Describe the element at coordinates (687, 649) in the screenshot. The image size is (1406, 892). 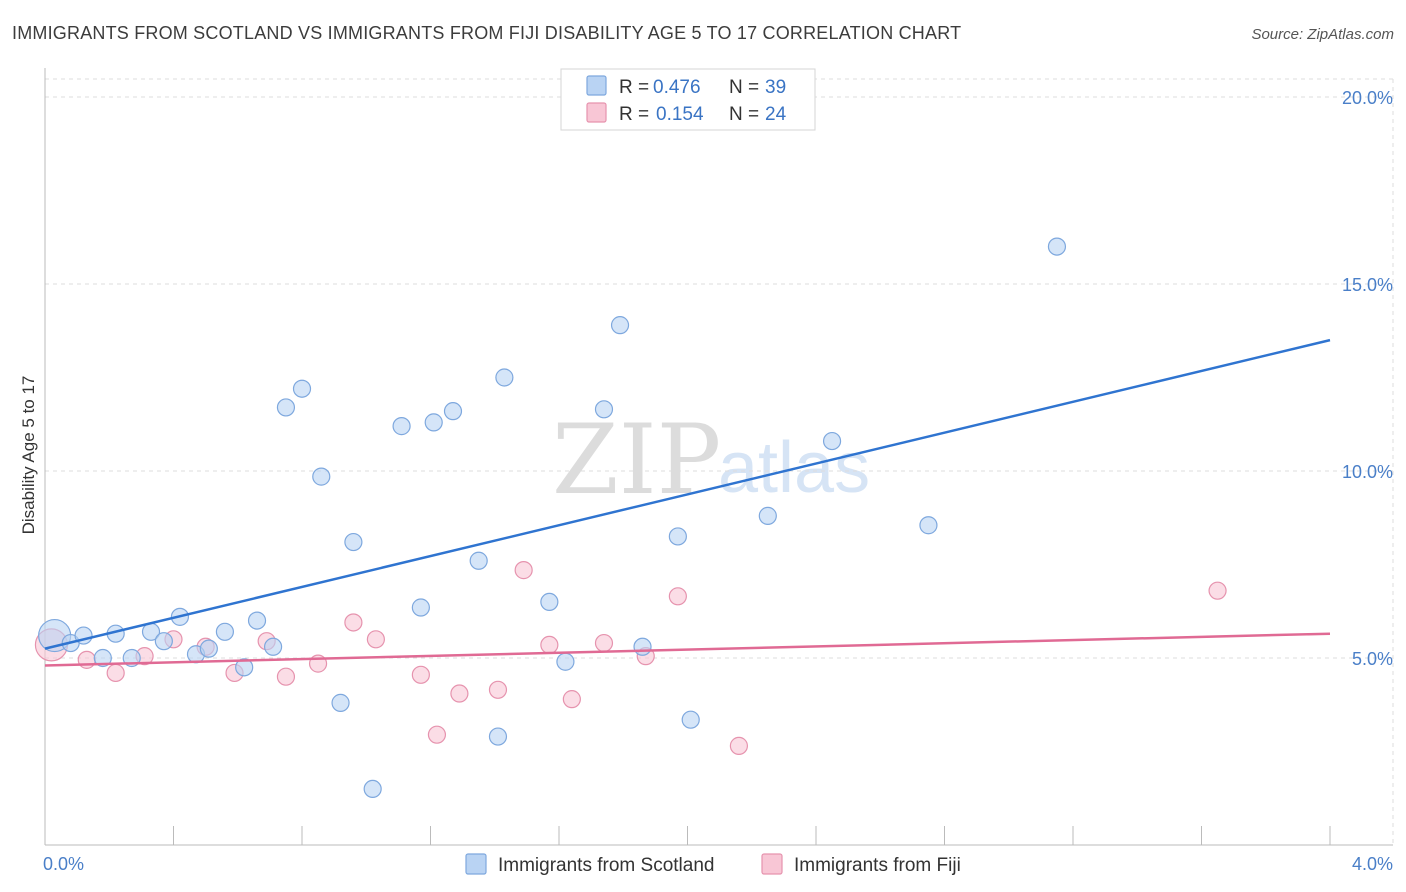
I see `trendline-fiji` at that location.